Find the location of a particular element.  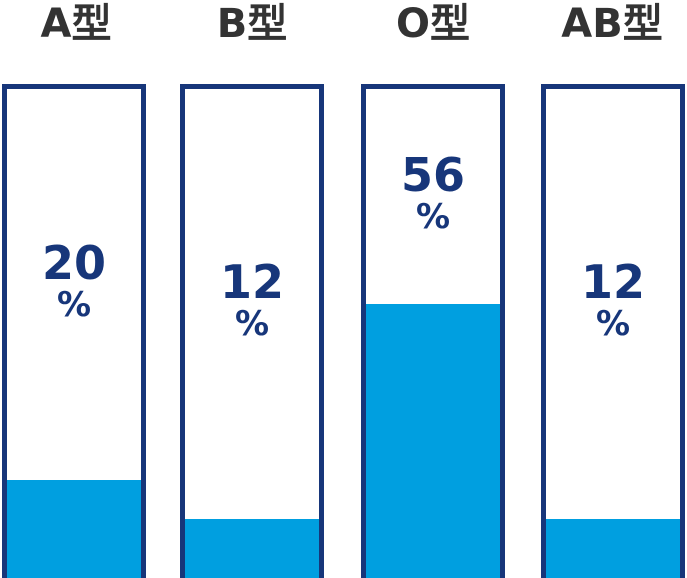

value-label-ab: 12% is located at coordinates (613, 300).